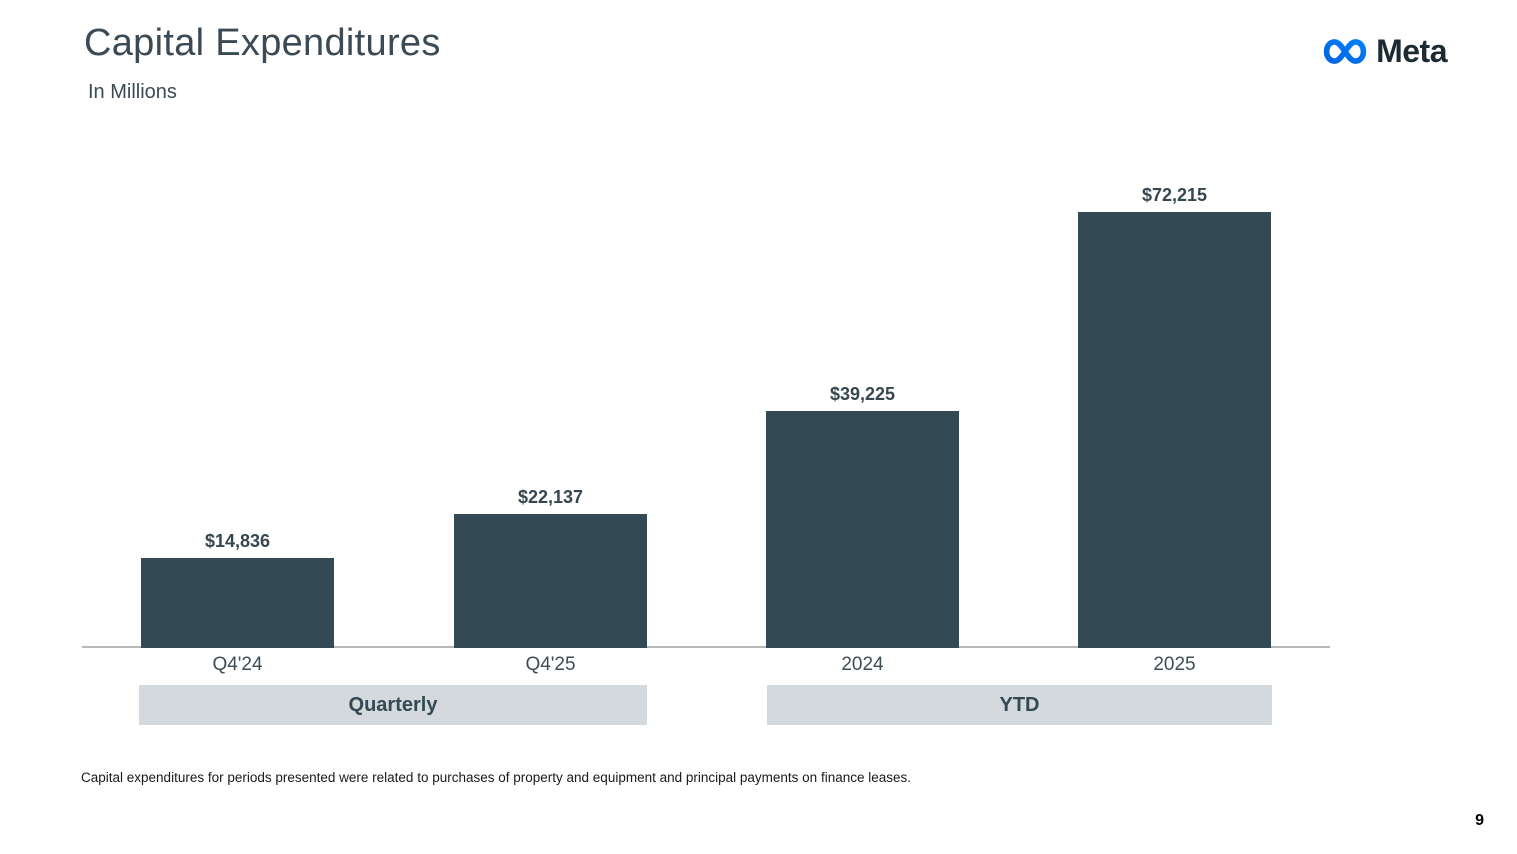 This screenshot has height=854, width=1517. Describe the element at coordinates (550, 497) in the screenshot. I see `bar-value-label: $22,137` at that location.